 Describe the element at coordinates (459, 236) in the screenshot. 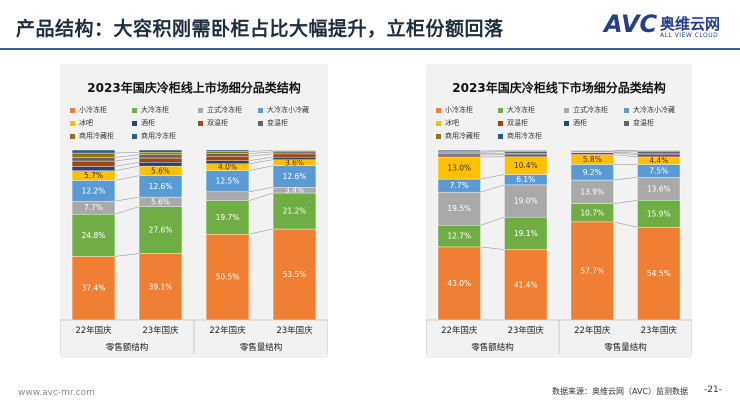

I see `data-label: 12.7%` at that location.